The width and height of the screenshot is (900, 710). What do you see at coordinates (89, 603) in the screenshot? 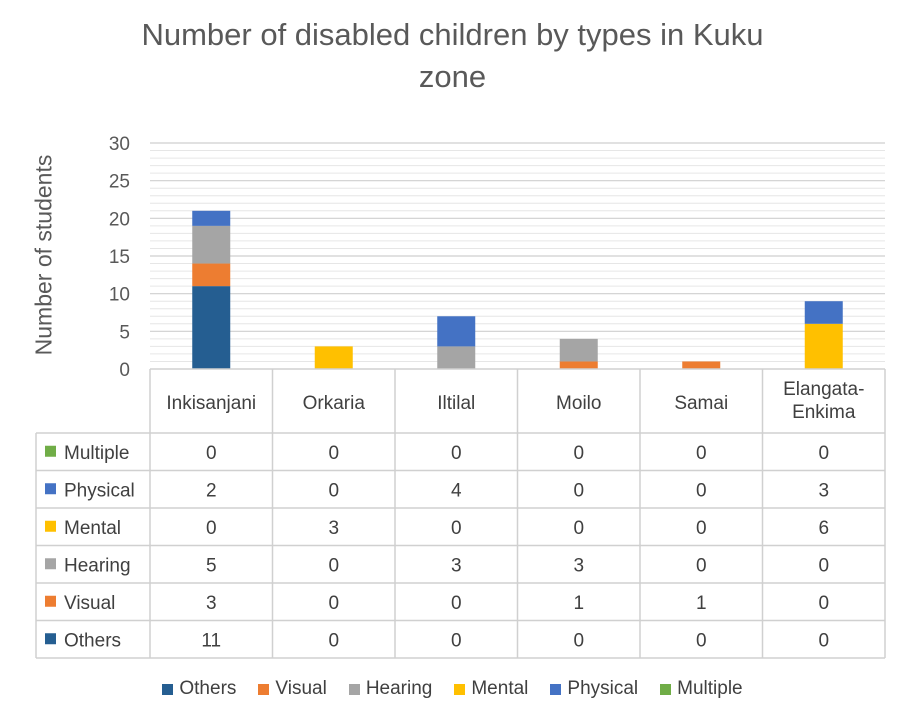
I see `table-series-label: Visual` at bounding box center [89, 603].